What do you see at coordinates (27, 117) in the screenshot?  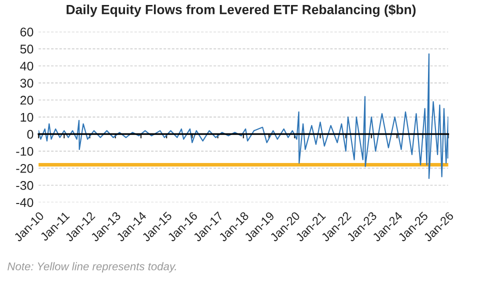 I see `y-tick-label: 10` at bounding box center [27, 117].